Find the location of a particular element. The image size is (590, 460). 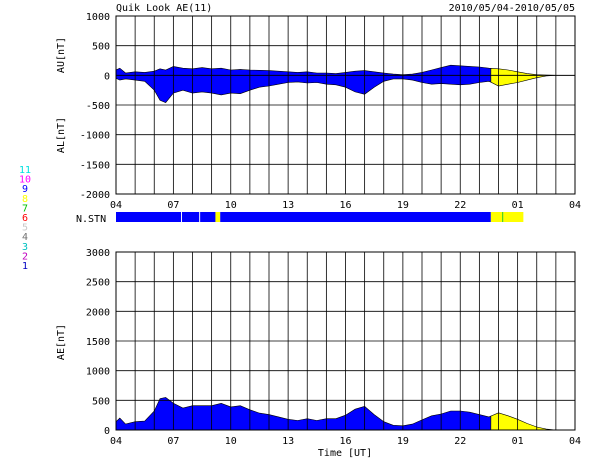

y-tick-label: 3000 is located at coordinates (98, 253).